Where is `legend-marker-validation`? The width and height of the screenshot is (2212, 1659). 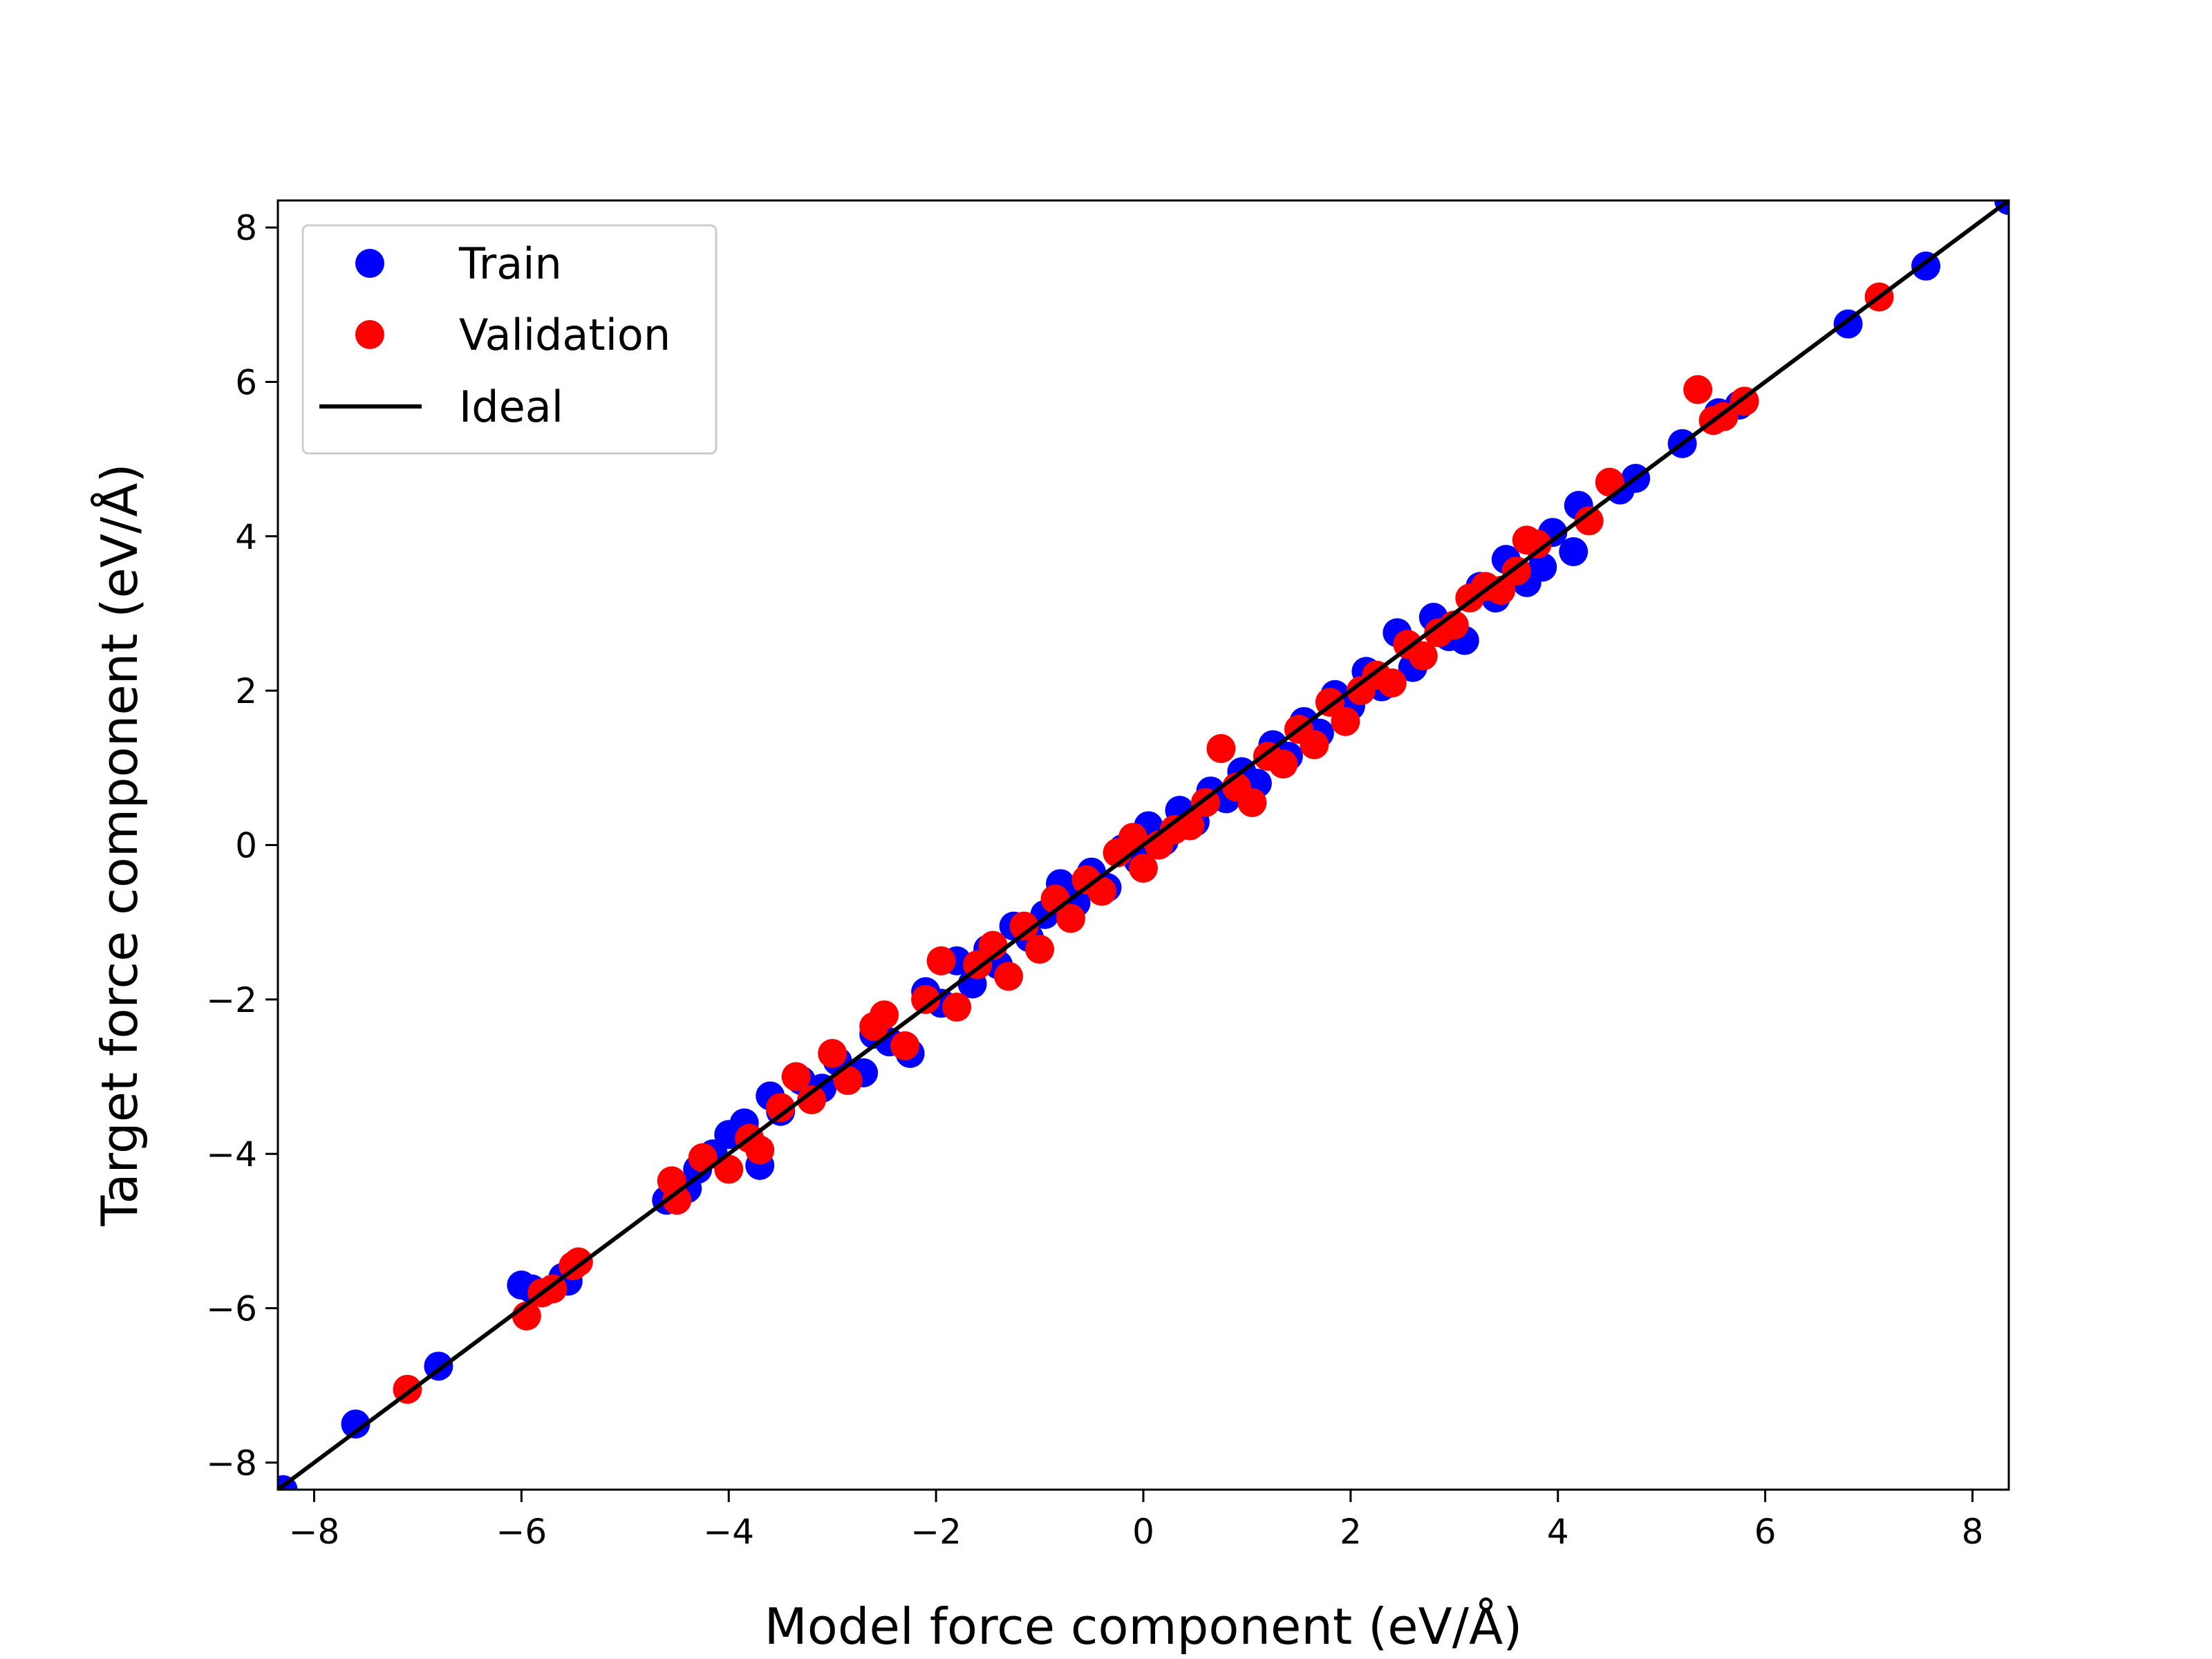 legend-marker-validation is located at coordinates (370, 334).